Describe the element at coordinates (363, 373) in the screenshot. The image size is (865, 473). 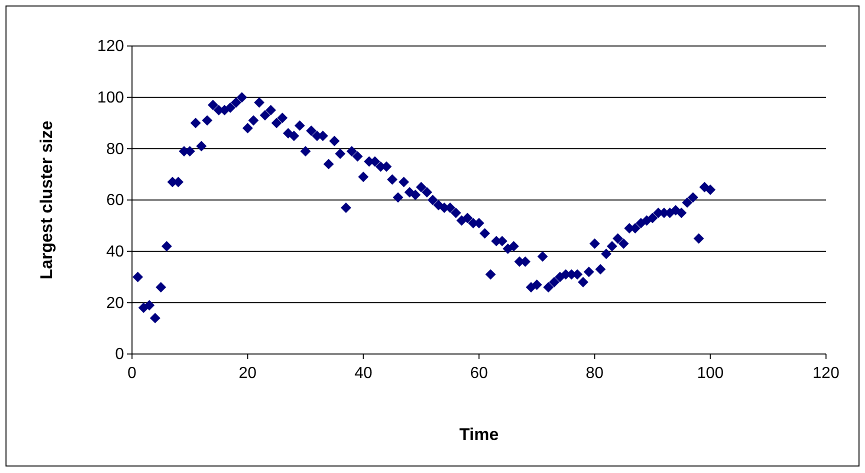
I see `x-tick-label: 40` at that location.